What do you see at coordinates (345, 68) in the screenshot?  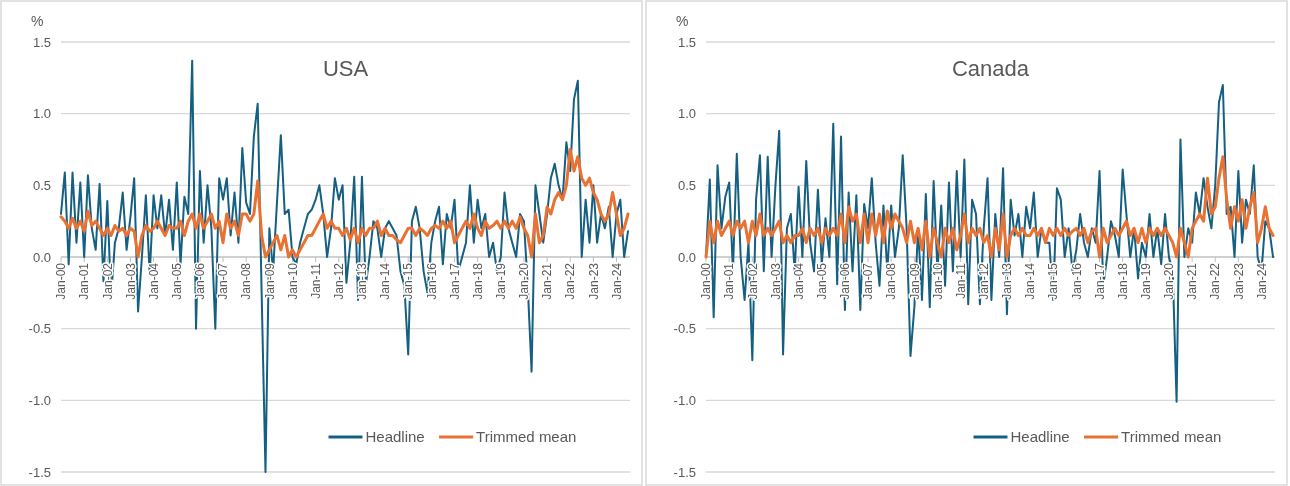 I see `text: USA` at bounding box center [345, 68].